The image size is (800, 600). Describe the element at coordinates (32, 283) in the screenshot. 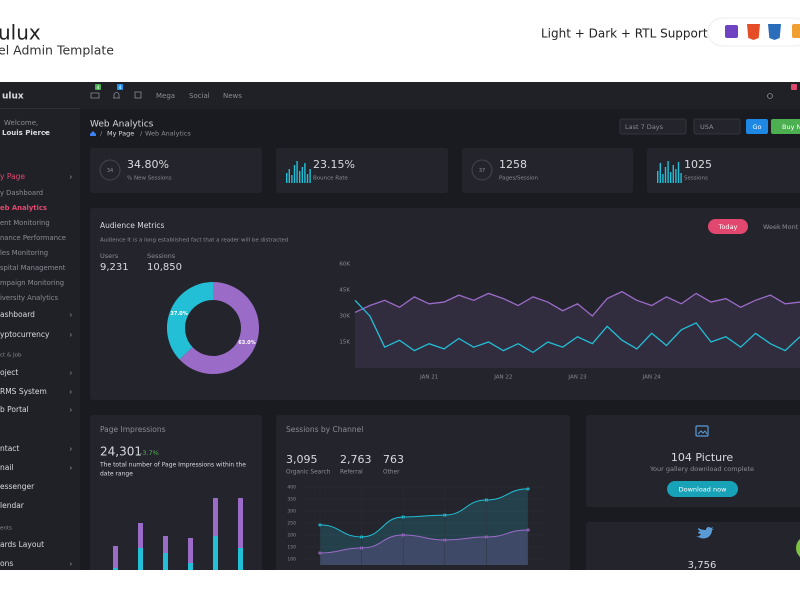

I see `sidebar-item: mpaign Monitoring` at that location.